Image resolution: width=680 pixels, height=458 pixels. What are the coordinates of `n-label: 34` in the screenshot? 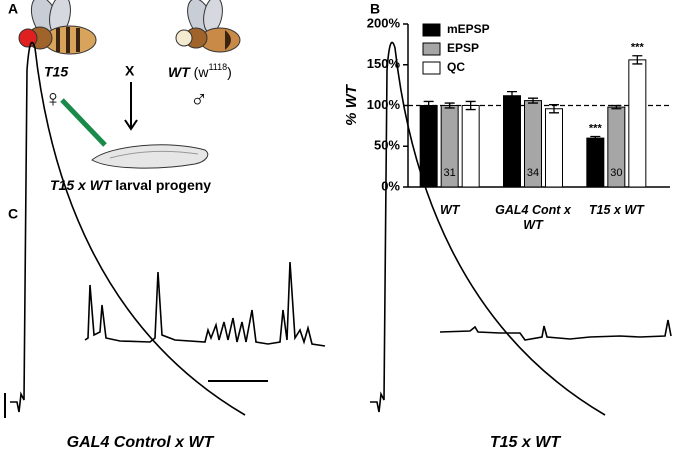 It's located at (533, 173).